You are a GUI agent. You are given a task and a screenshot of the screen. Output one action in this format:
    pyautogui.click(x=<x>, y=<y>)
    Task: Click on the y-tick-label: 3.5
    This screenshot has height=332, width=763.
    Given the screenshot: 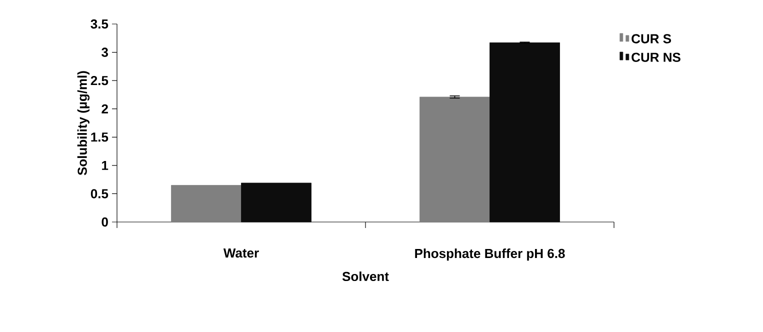 What is the action you would take?
    pyautogui.click(x=99, y=24)
    